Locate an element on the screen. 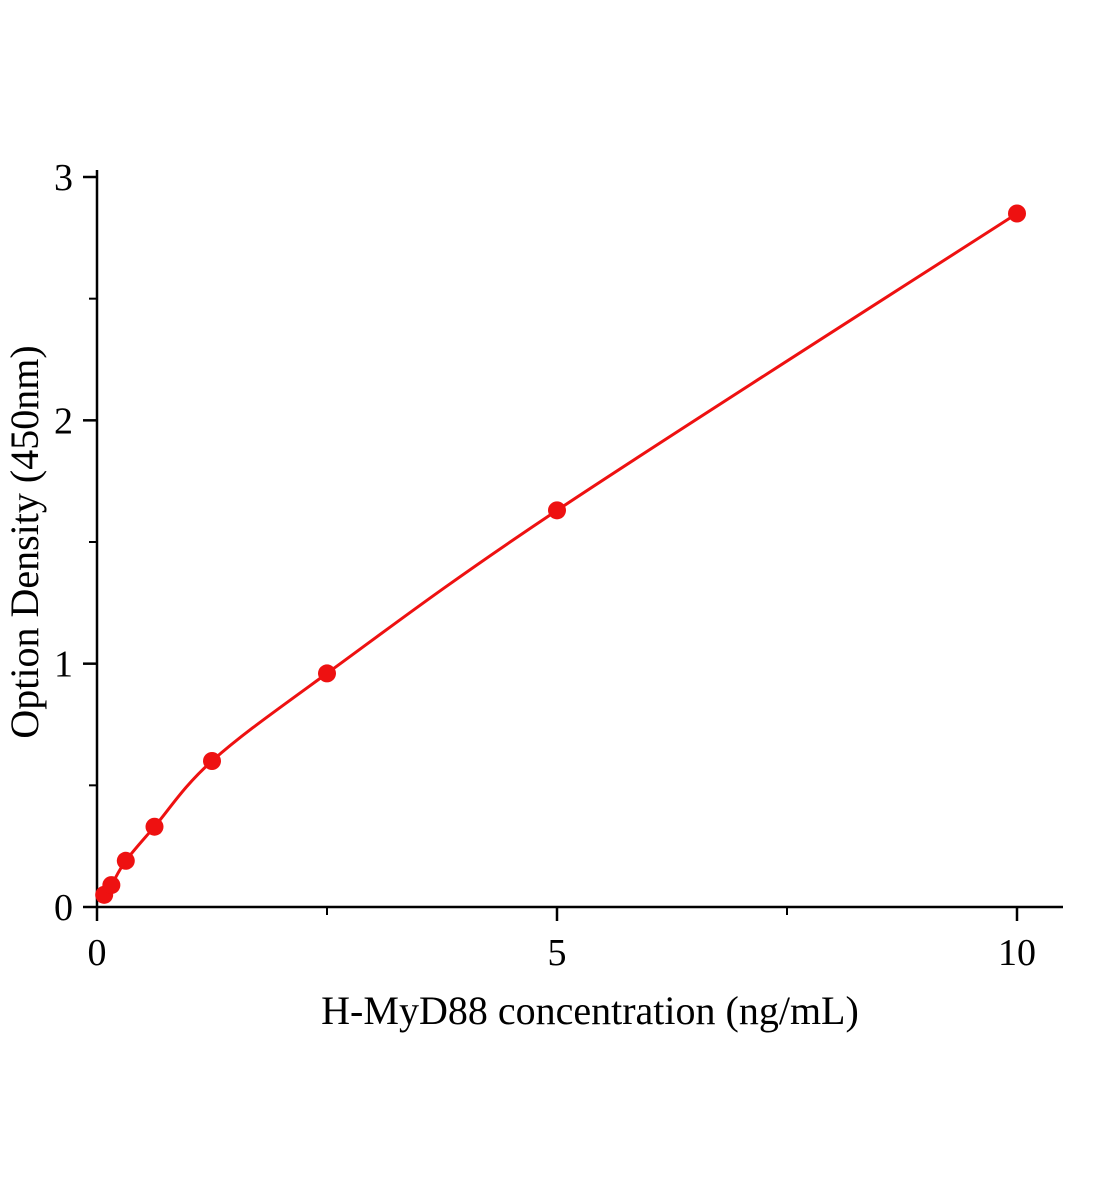  y-axis-title: Option Density (450nm) is located at coordinates (24, 541).